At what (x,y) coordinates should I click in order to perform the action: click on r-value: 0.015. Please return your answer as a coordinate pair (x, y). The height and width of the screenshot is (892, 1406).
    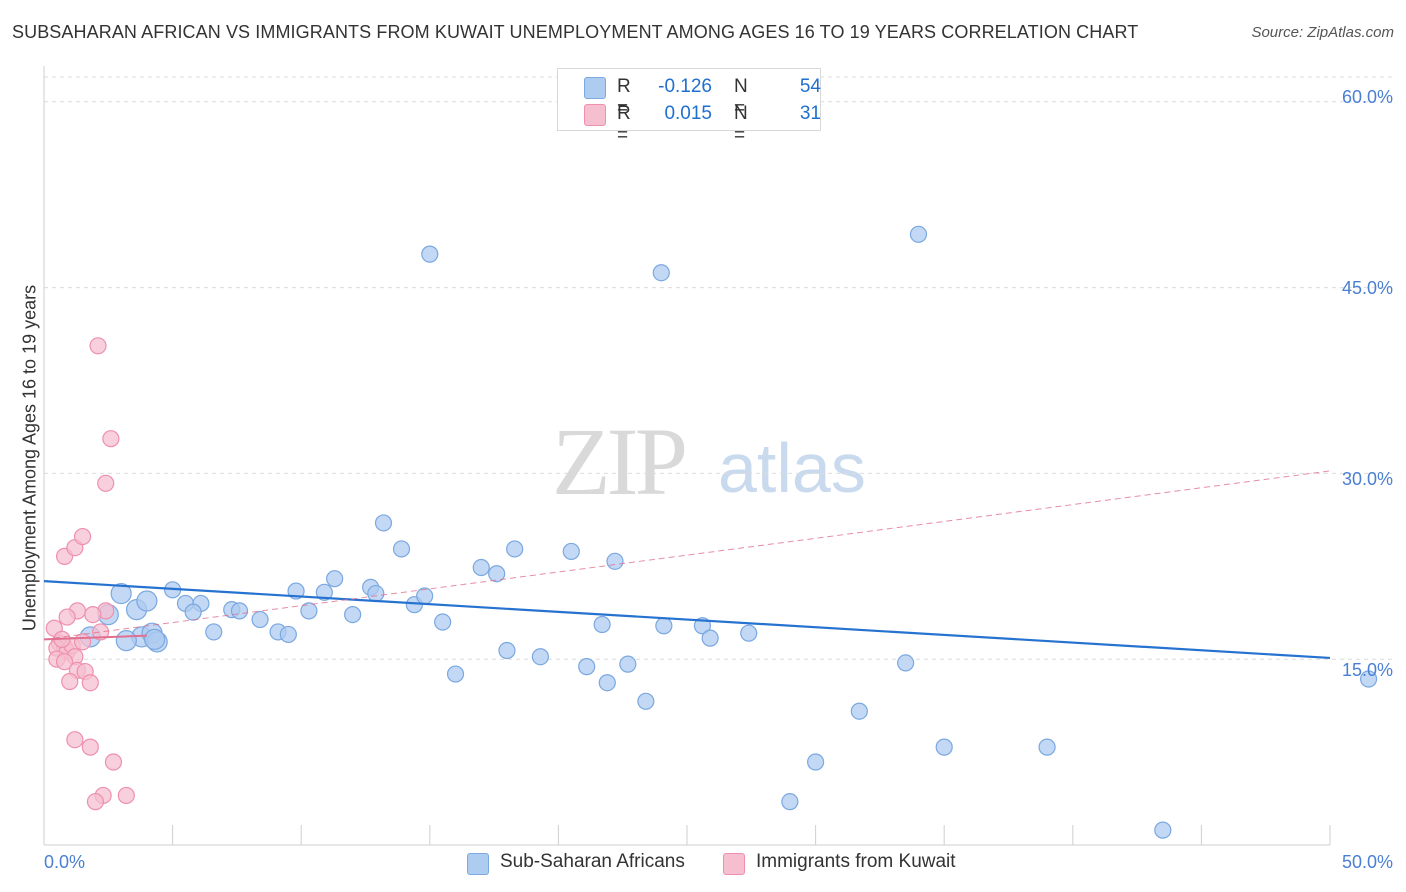
    Looking at the image, I should click on (688, 113).